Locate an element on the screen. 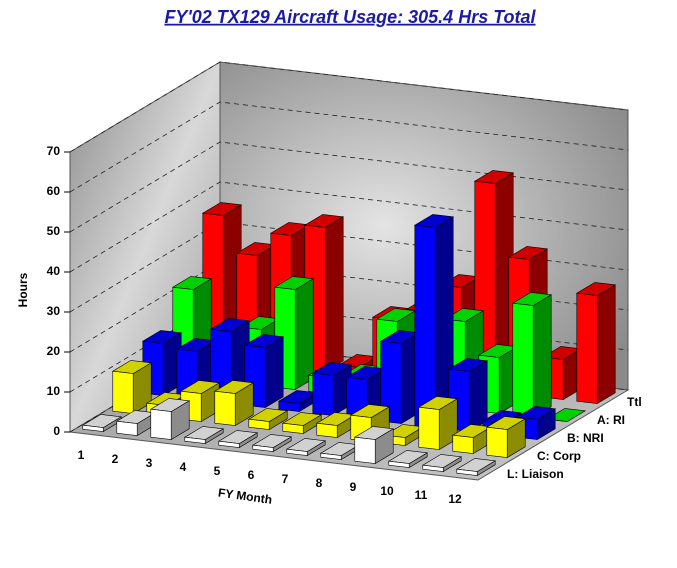 The image size is (677, 568). x-tick-label: 3 is located at coordinates (149, 463).